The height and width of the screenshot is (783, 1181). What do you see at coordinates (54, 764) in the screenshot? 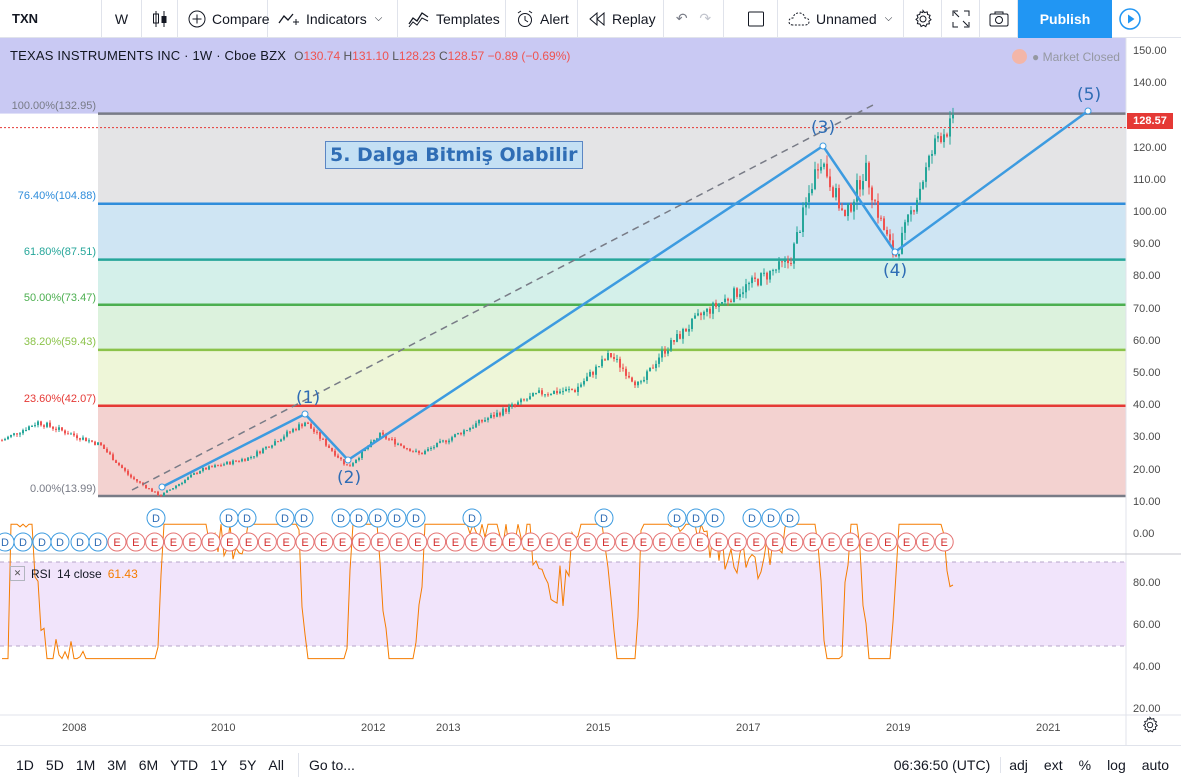
I see `range-5d: 5D` at bounding box center [54, 764].